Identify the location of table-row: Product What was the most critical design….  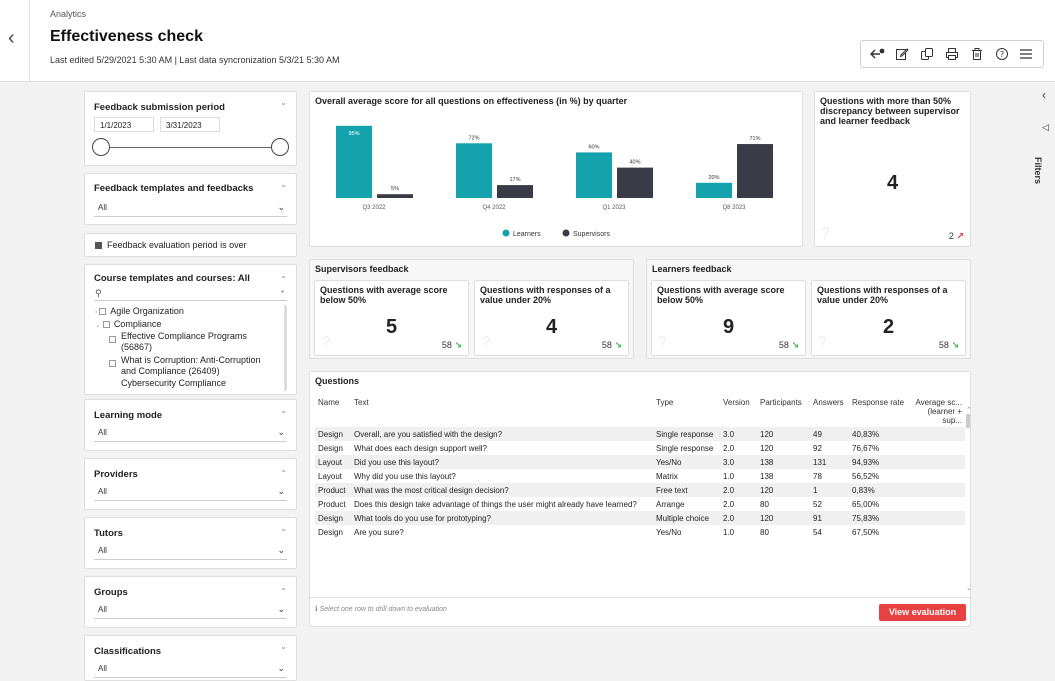
(640, 490).